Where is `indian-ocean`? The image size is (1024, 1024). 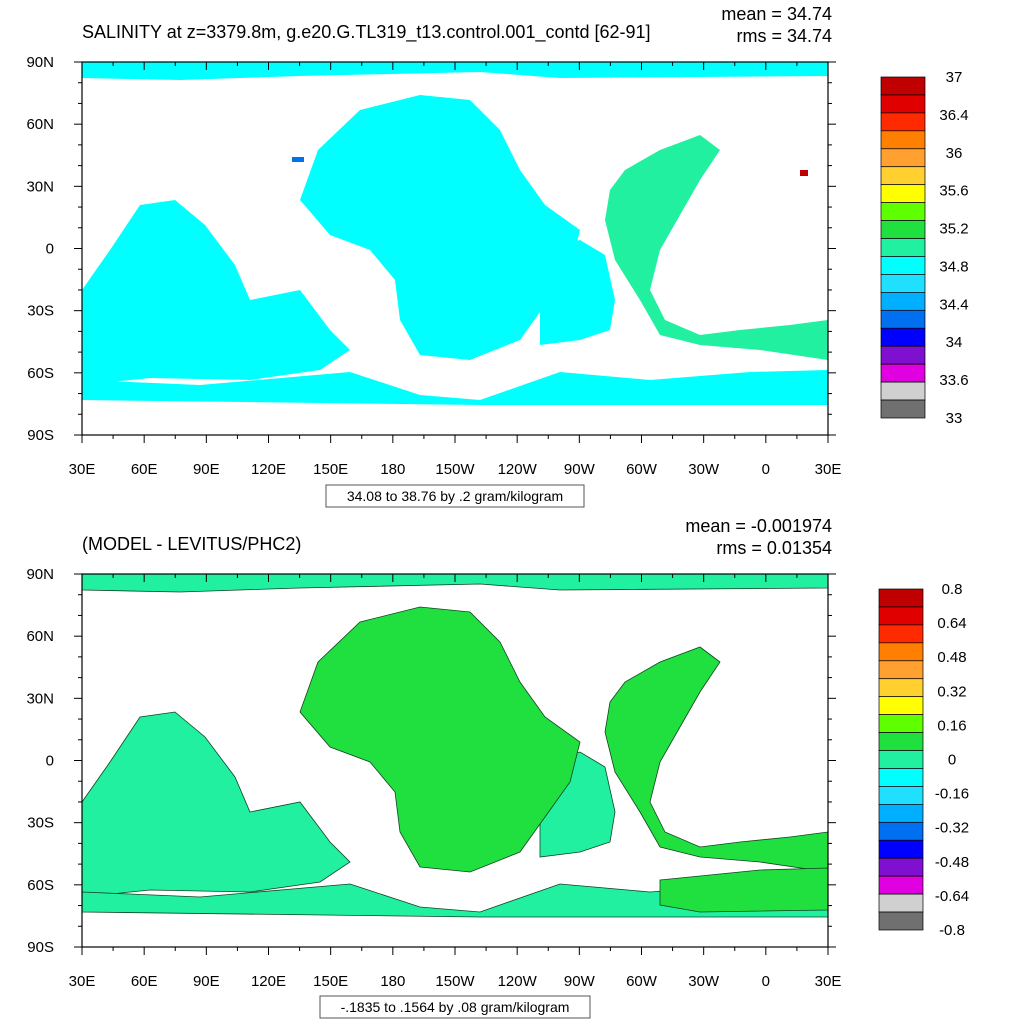
indian-ocean is located at coordinates (216, 292).